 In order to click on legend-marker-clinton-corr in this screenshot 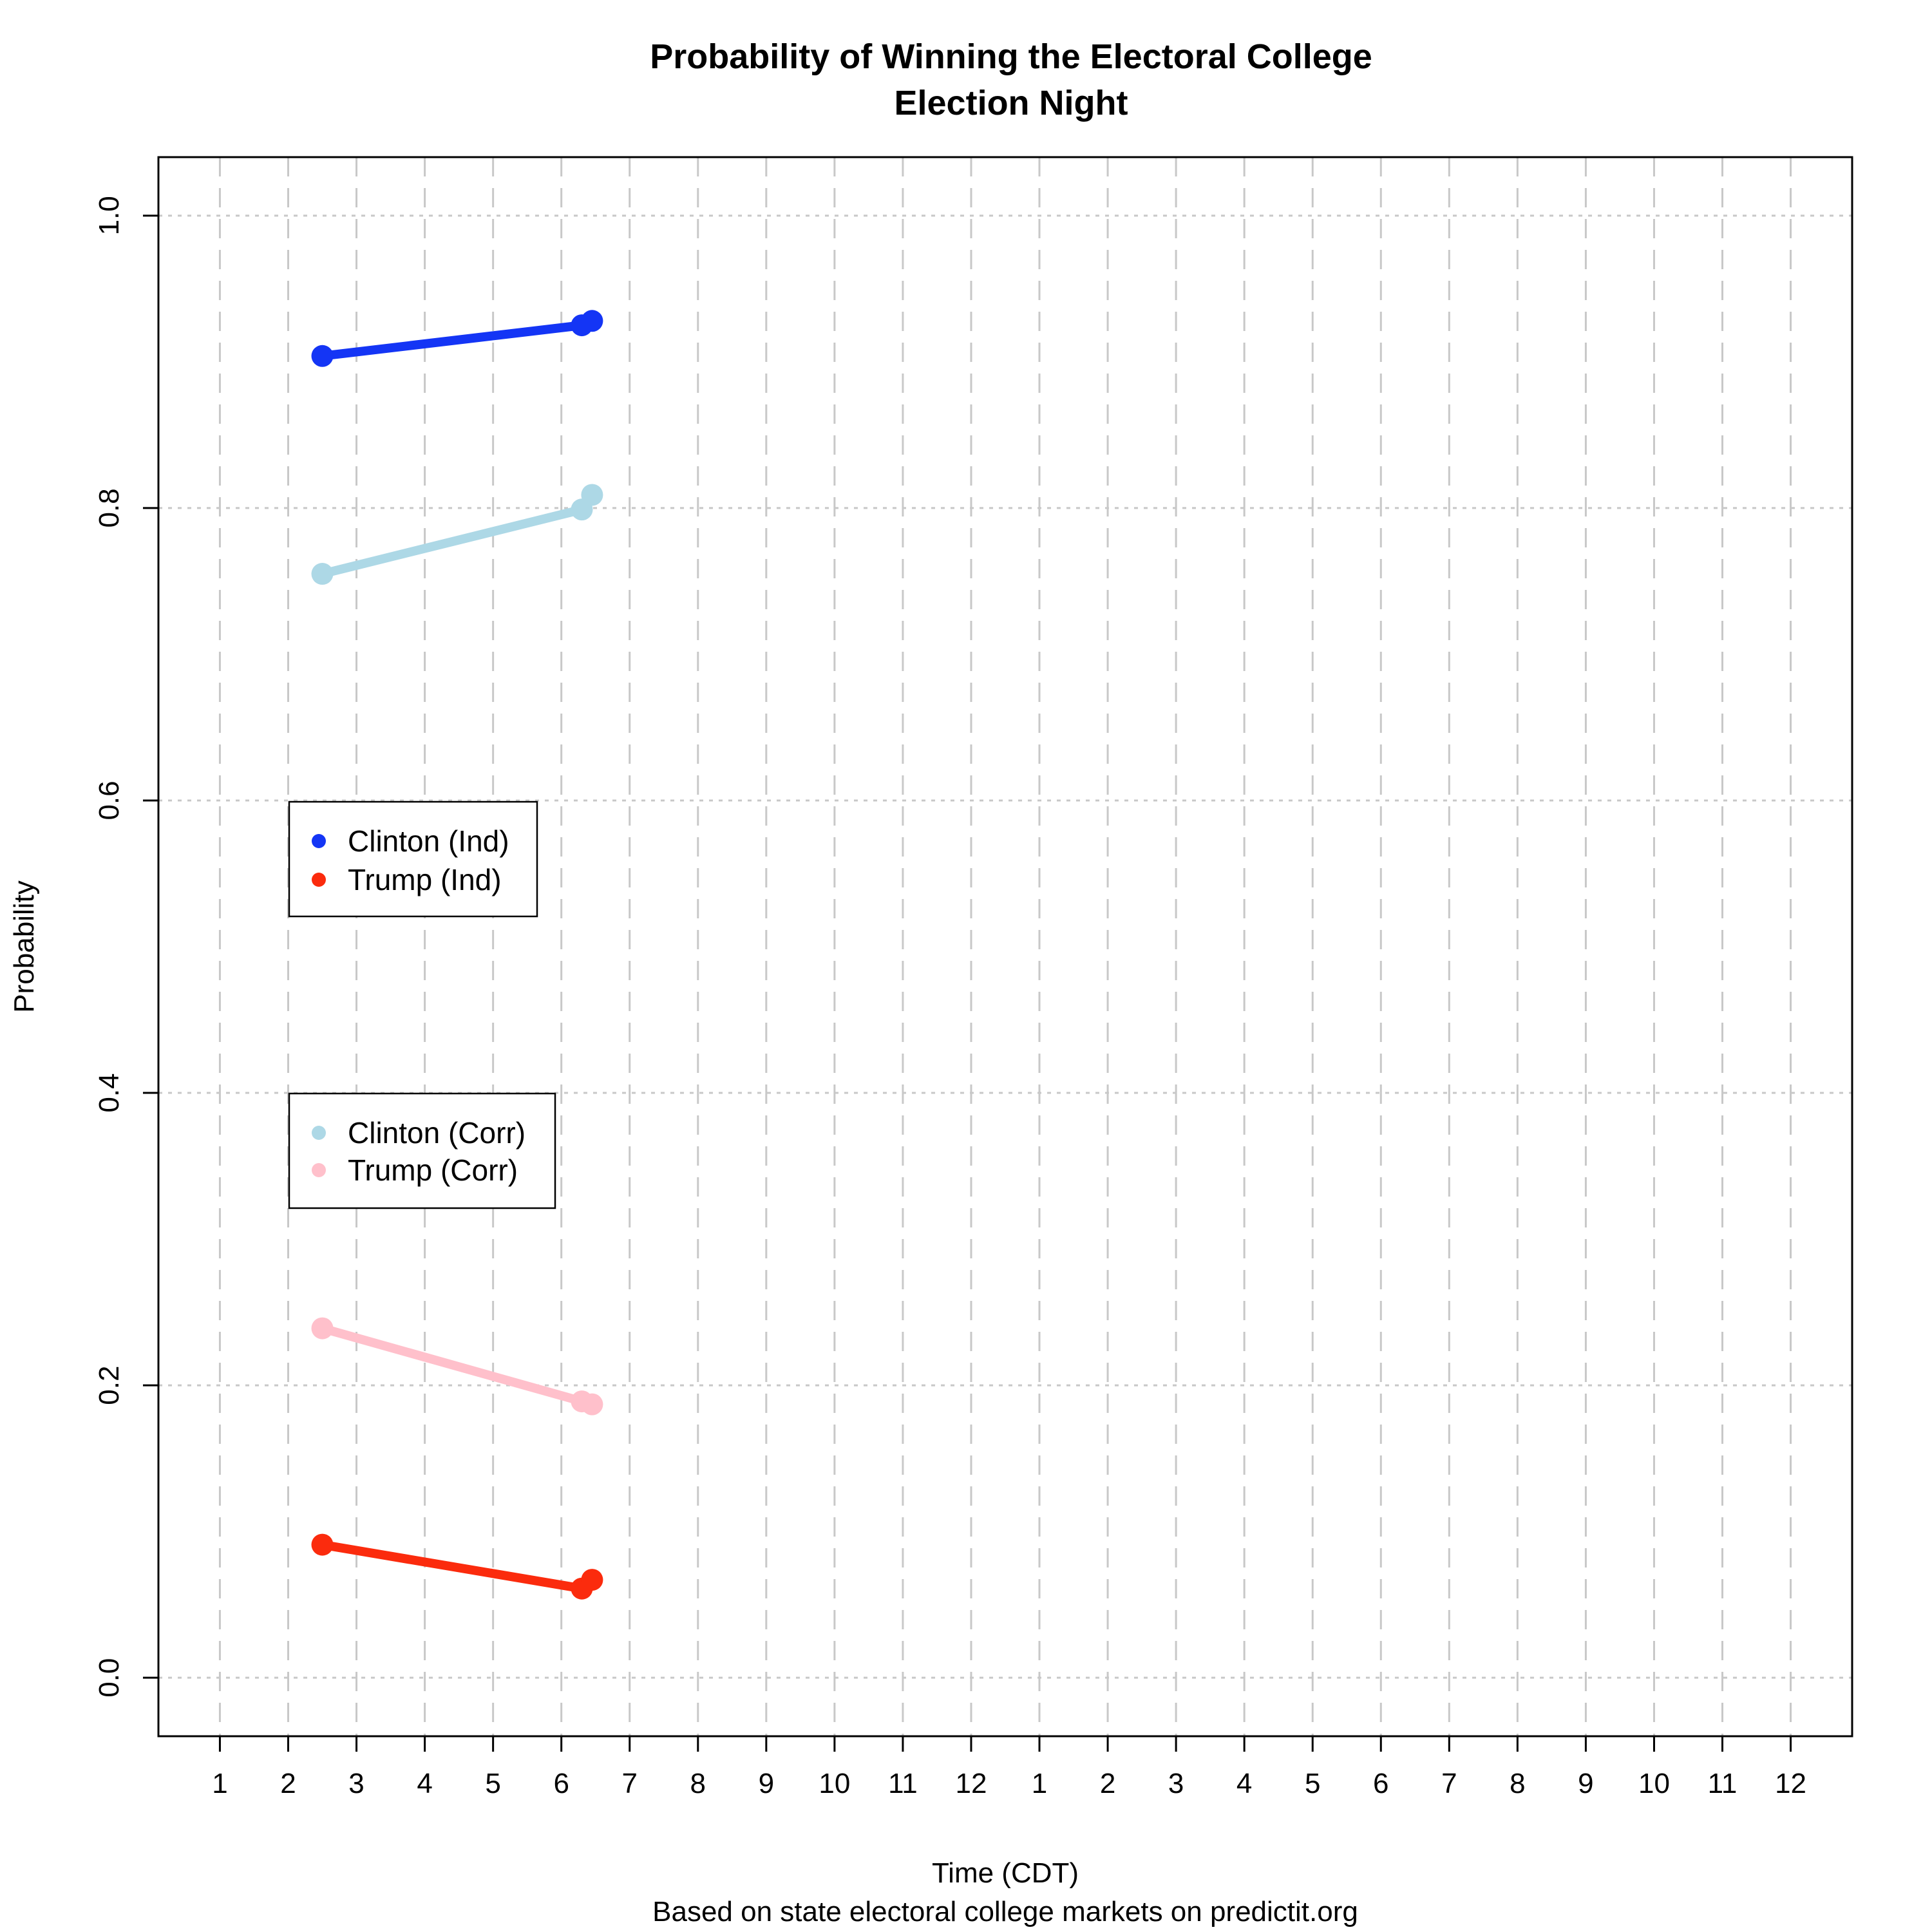, I will do `click(319, 1133)`.